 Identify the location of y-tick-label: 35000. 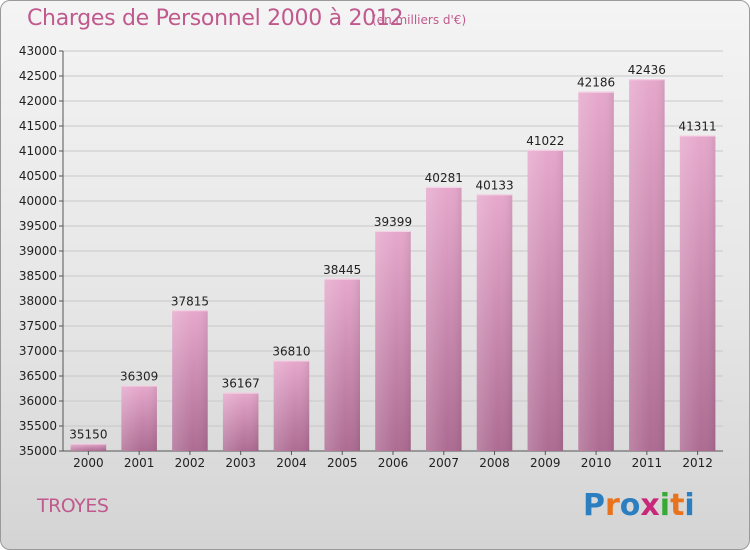
(38, 451).